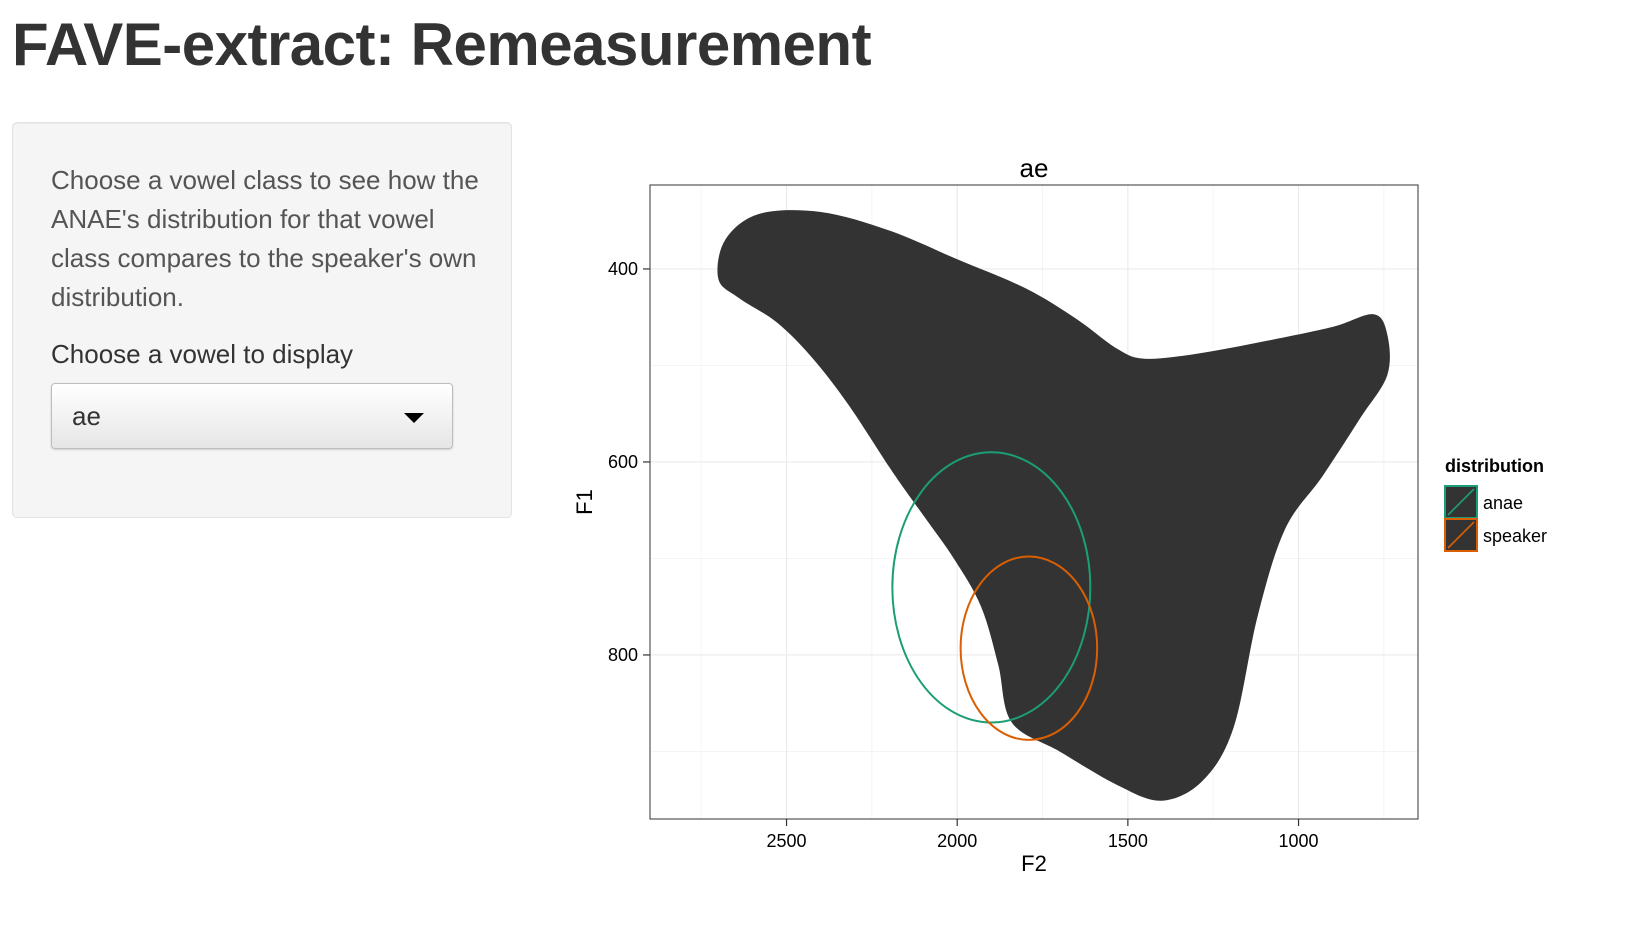 The width and height of the screenshot is (1628, 936). I want to click on x-axis-label: F2, so click(1034, 863).